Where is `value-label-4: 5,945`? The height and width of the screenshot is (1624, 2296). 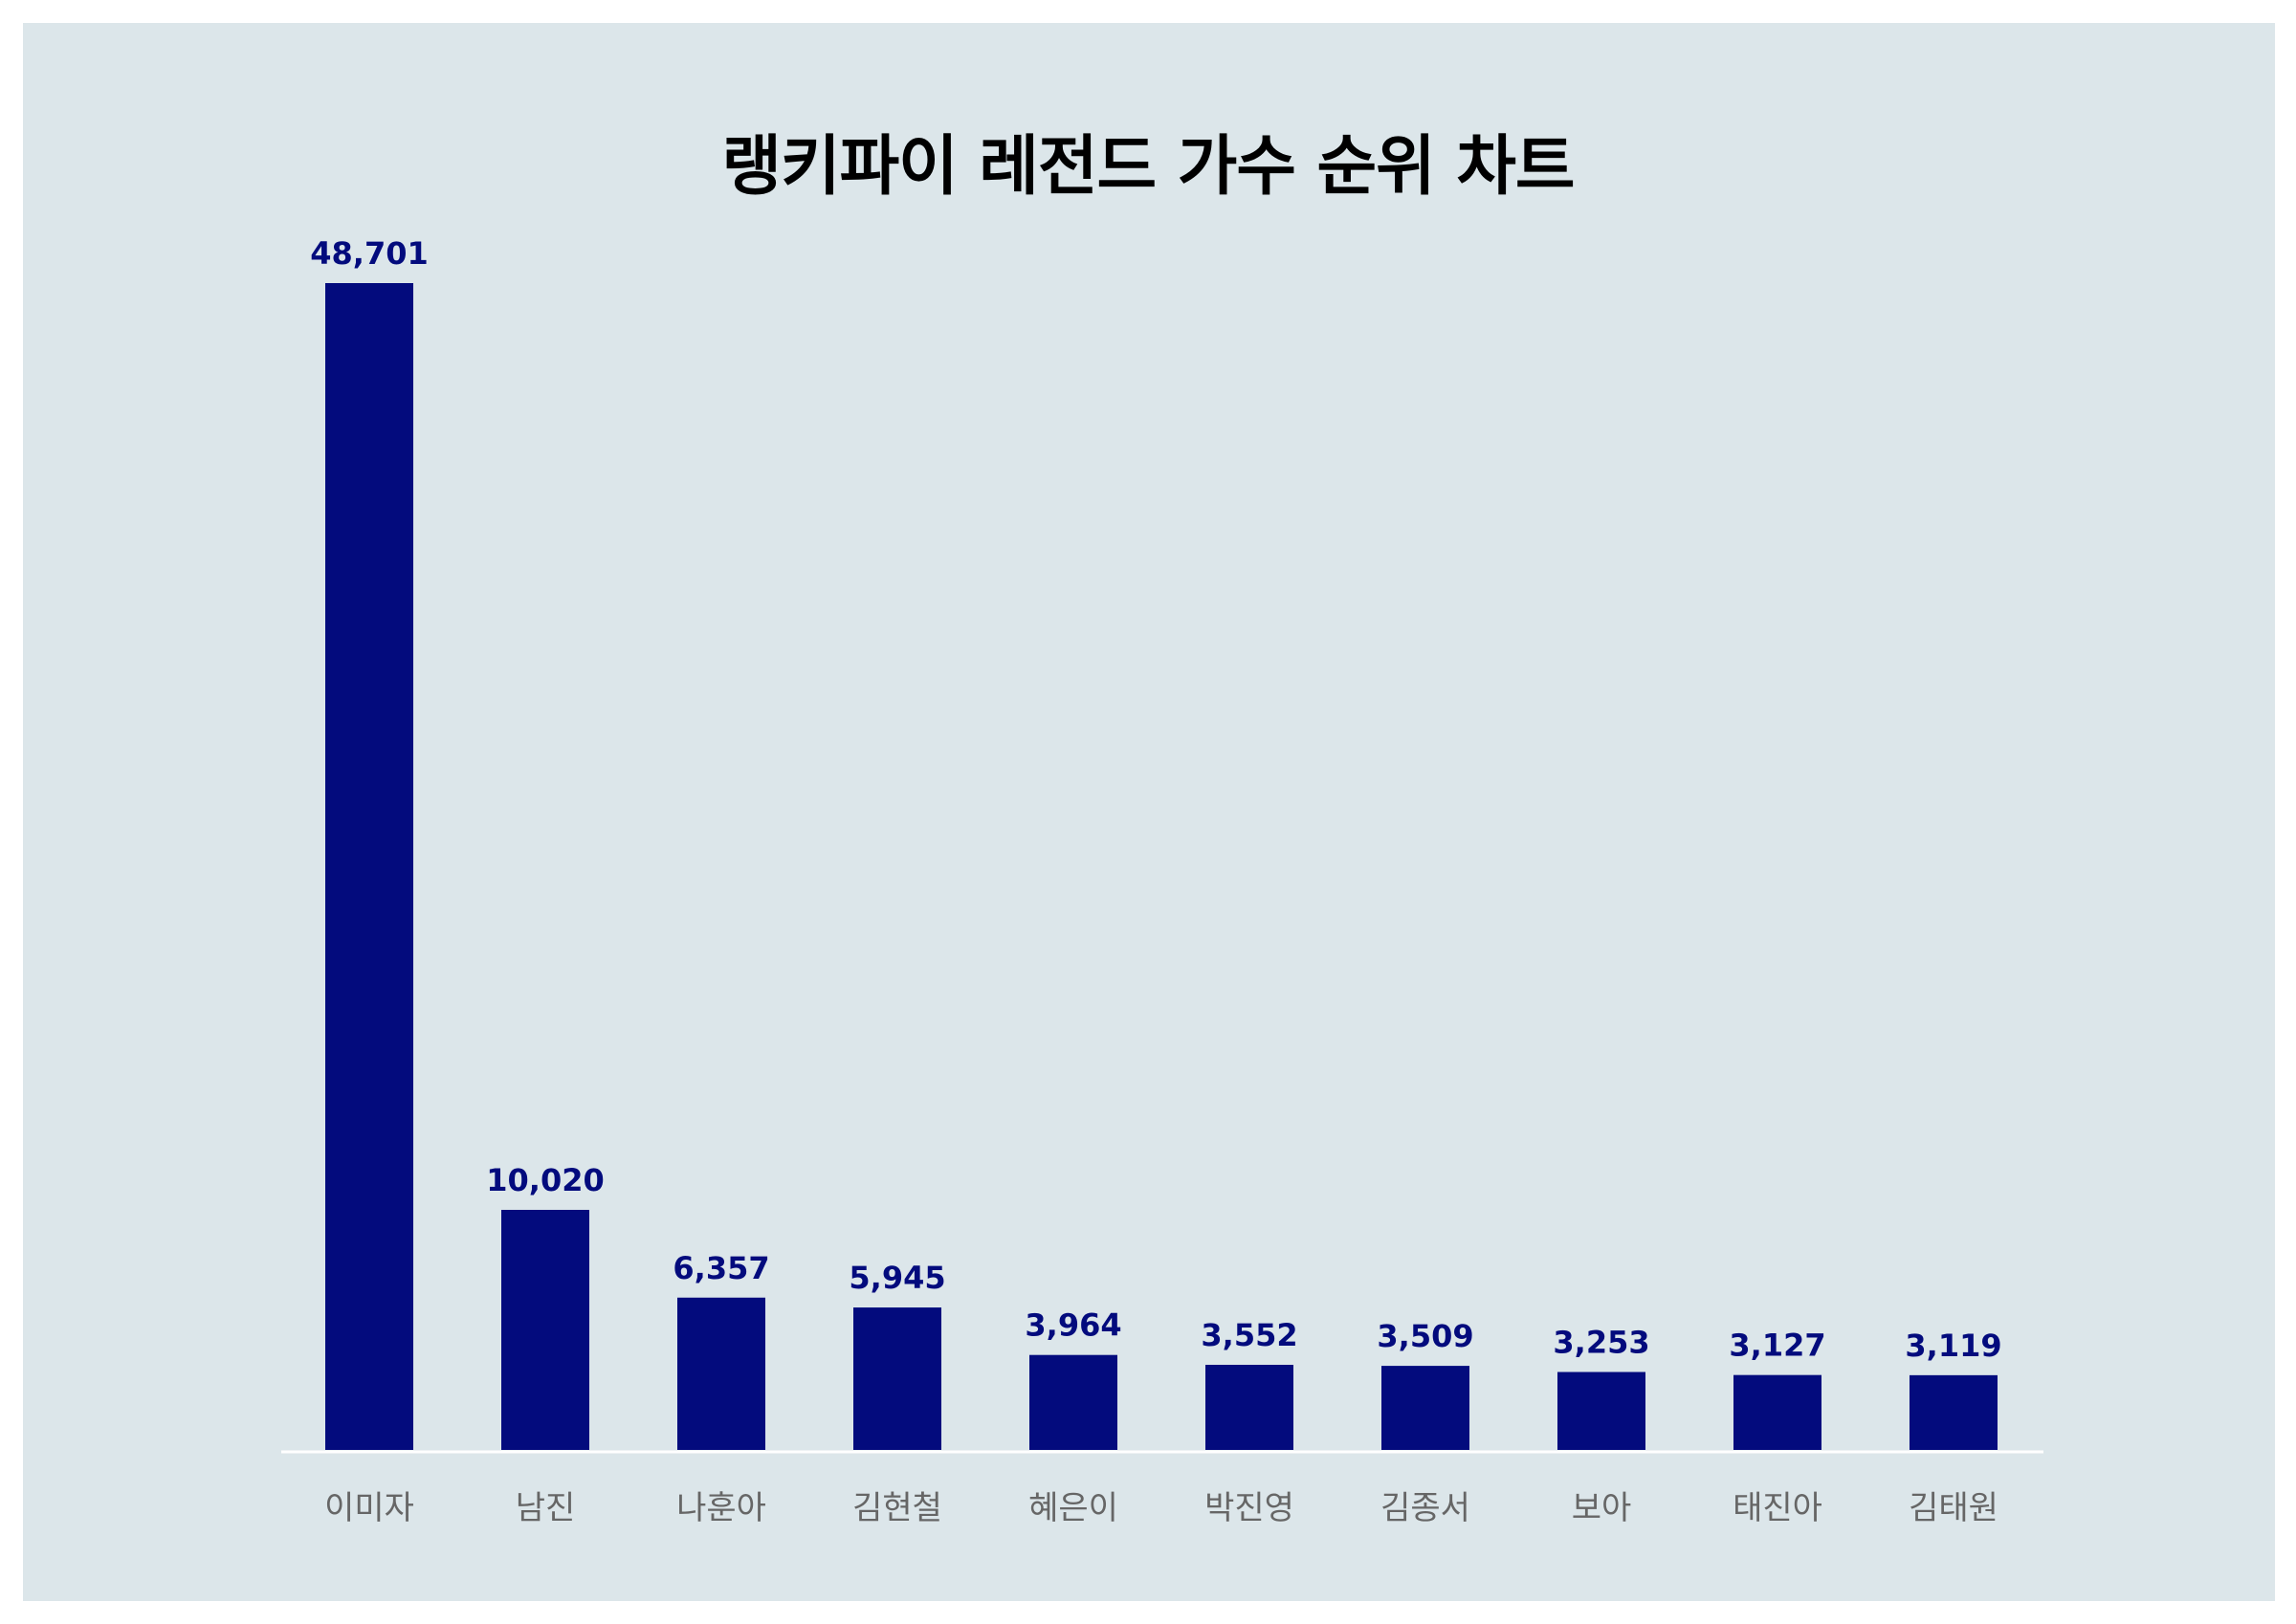 value-label-4: 5,945 is located at coordinates (897, 1278).